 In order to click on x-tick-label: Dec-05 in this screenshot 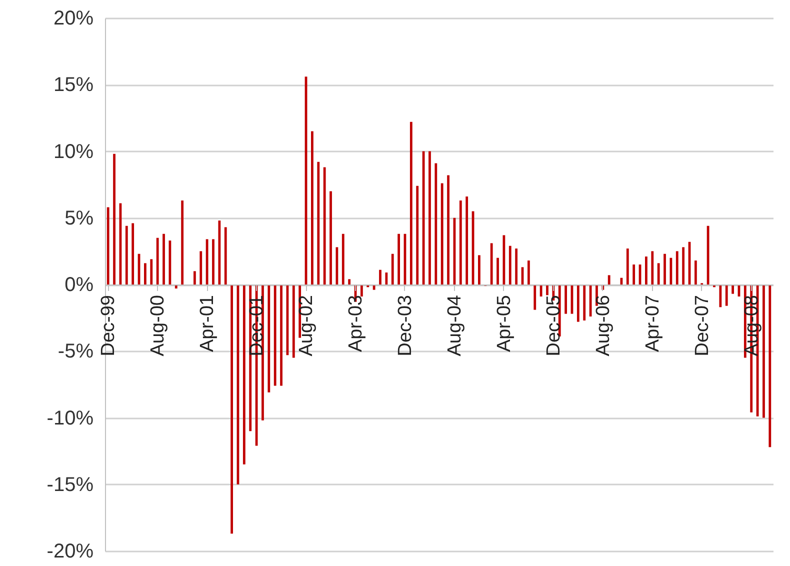, I will do `click(553, 325)`.